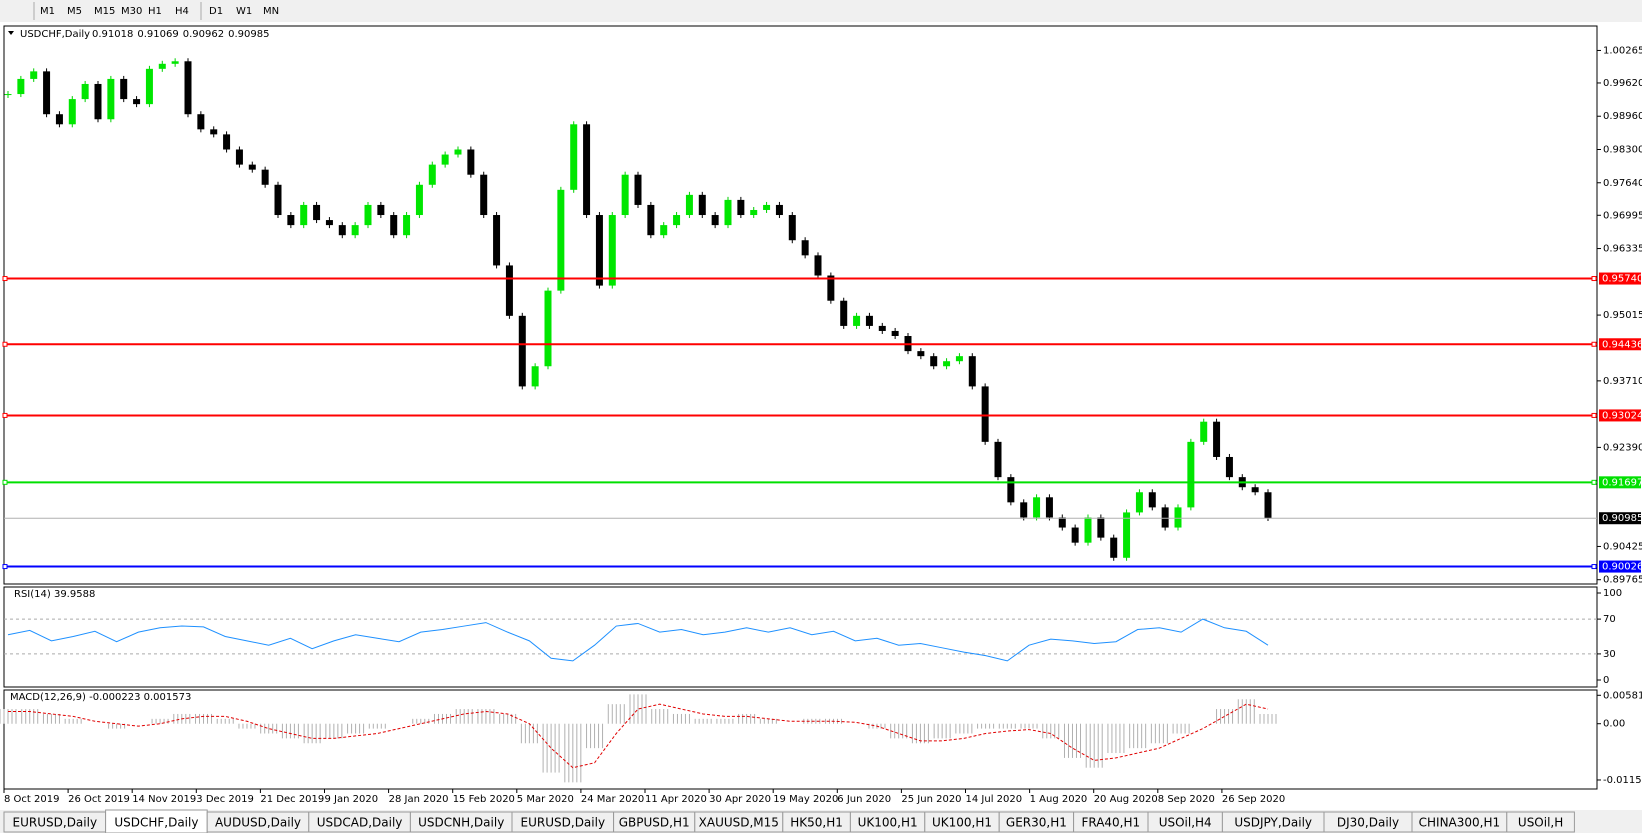 The width and height of the screenshot is (1642, 833). What do you see at coordinates (1622, 780) in the screenshot?
I see `macd-tick-label: -0.011514` at bounding box center [1622, 780].